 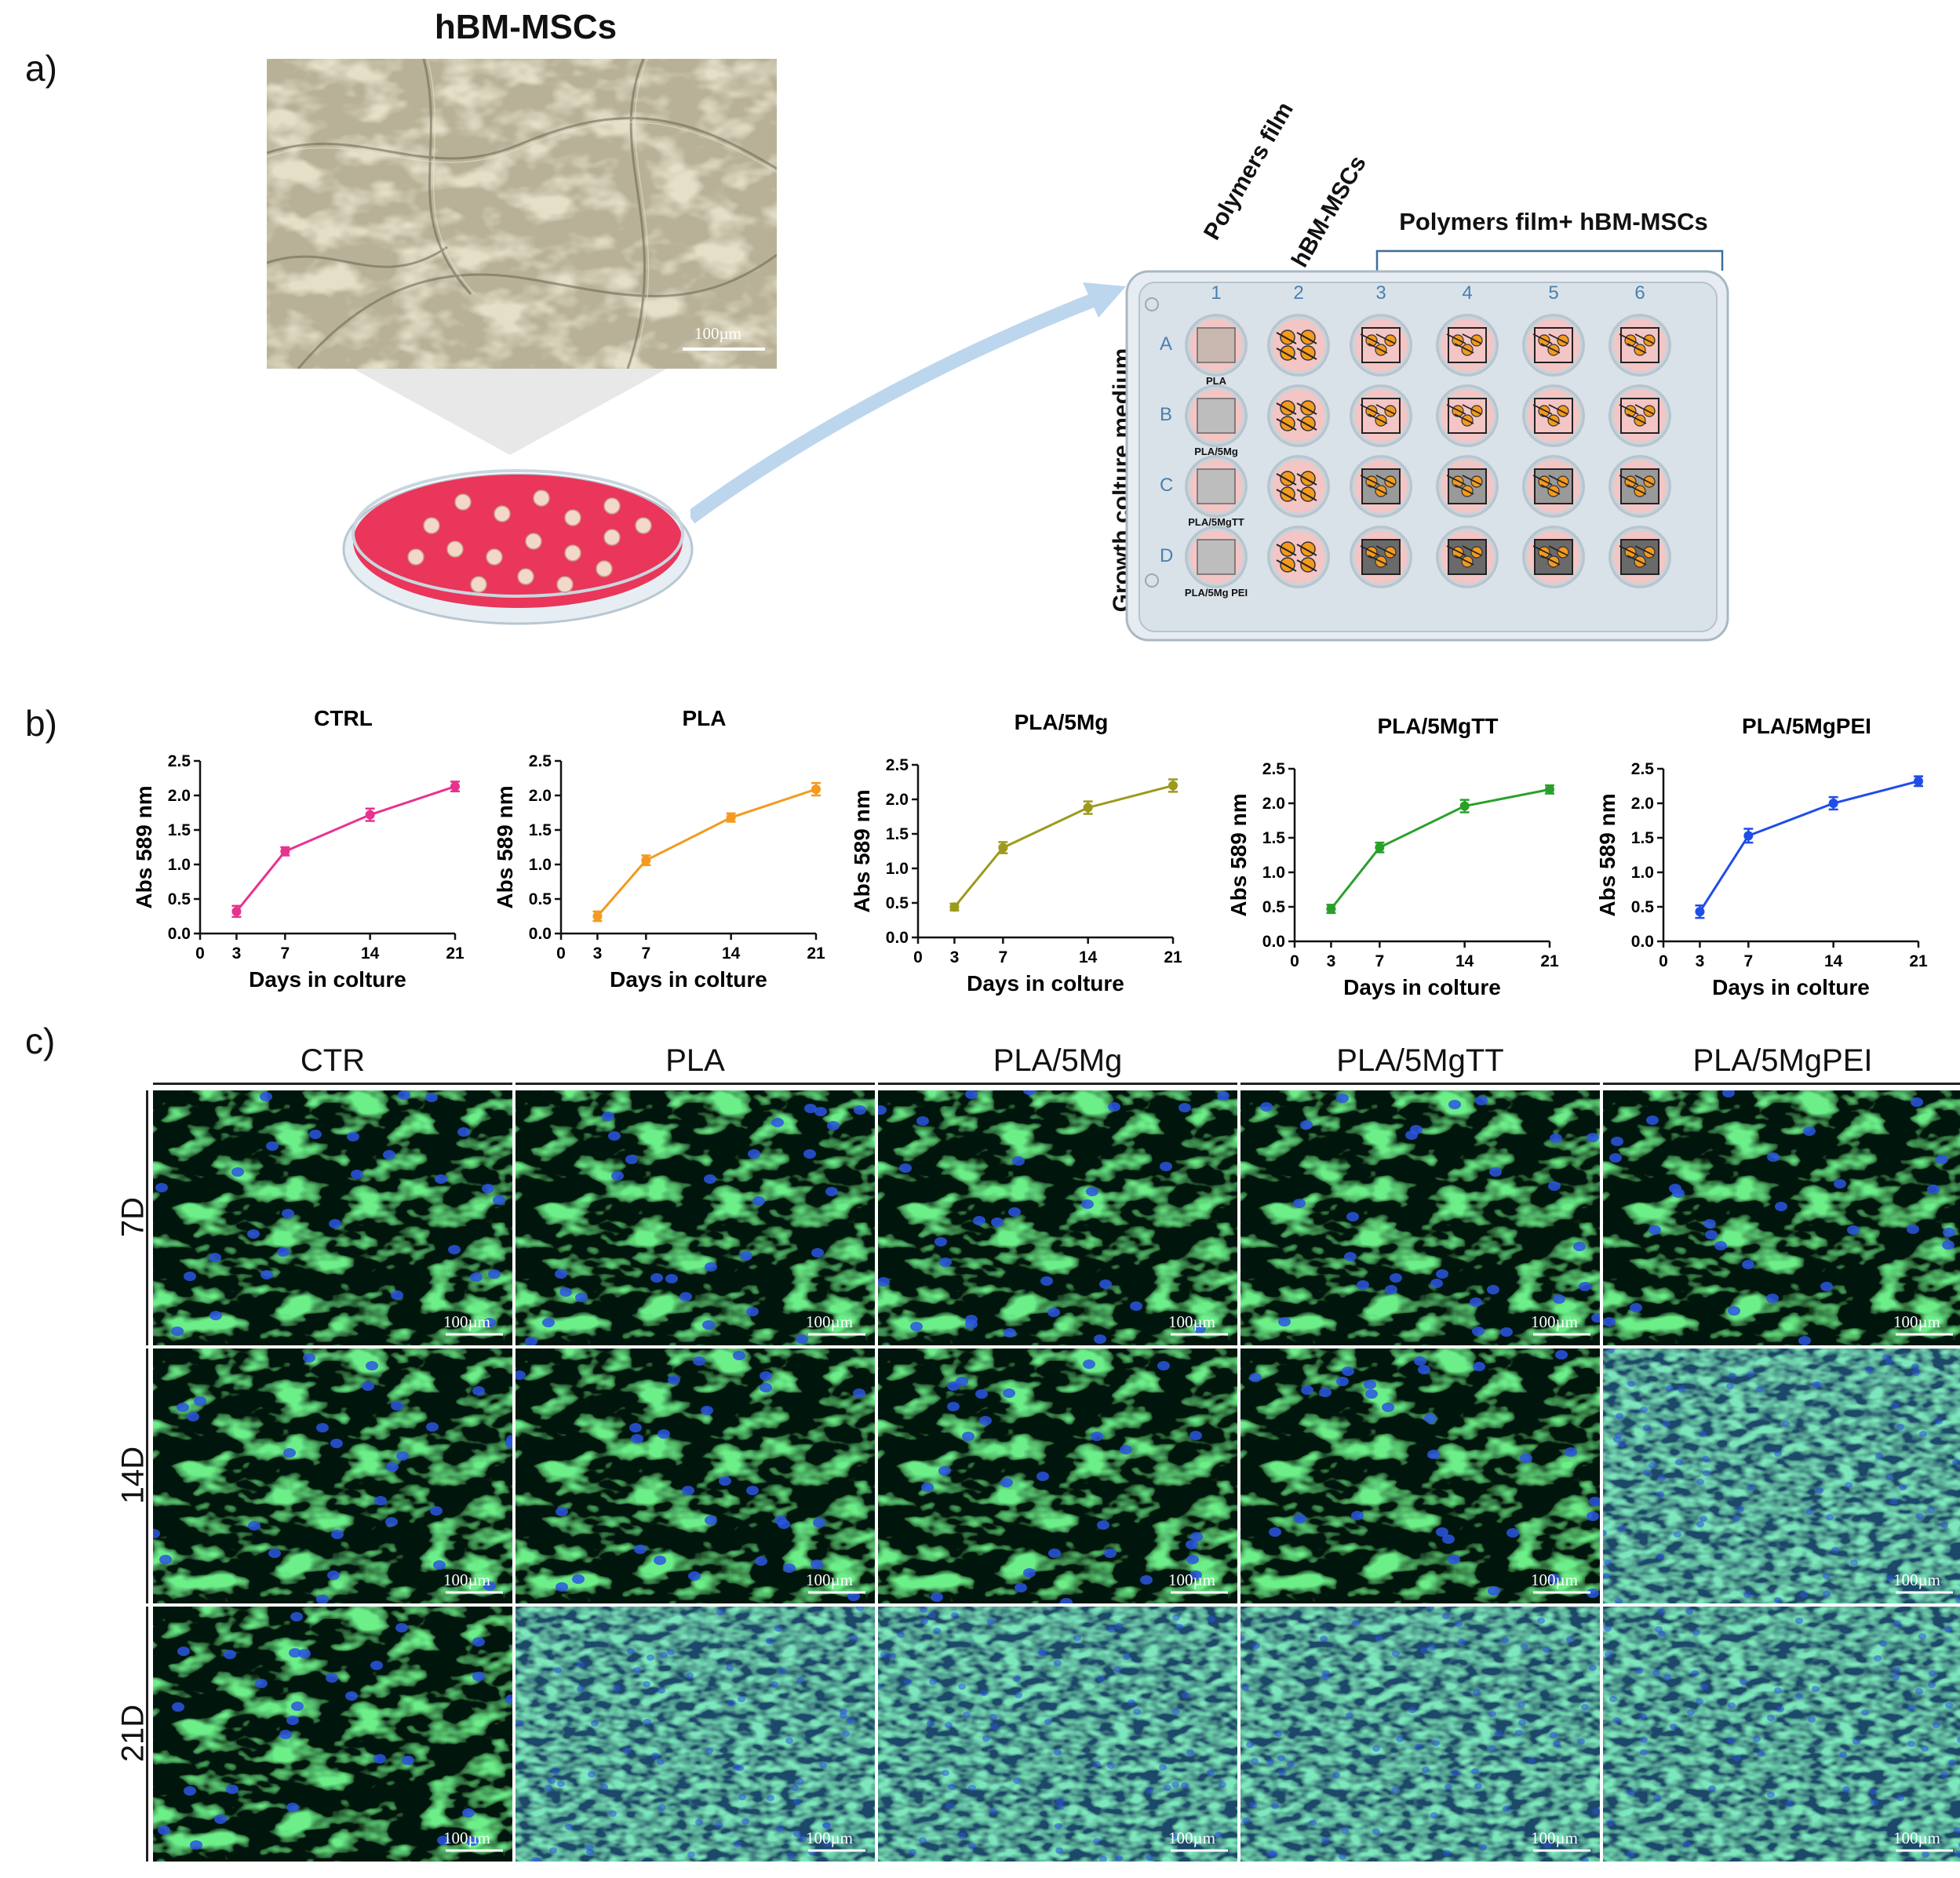 What do you see at coordinates (1467, 345) in the screenshot?
I see `well-A4` at bounding box center [1467, 345].